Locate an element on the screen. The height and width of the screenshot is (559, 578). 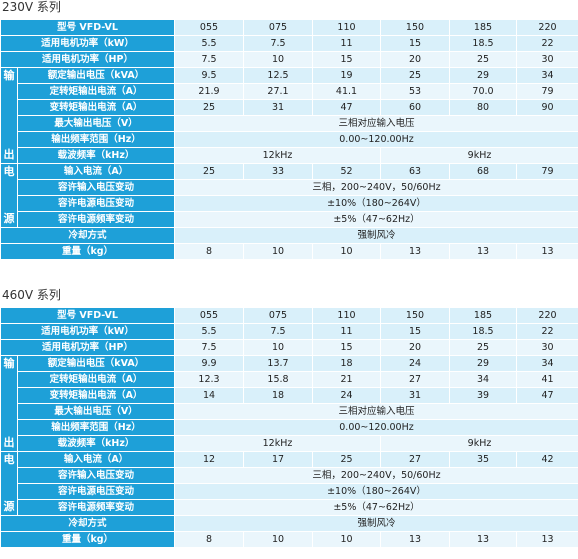
table-row: 变转矩输出电流（A） 25 31 47 60 80 90 is located at coordinates (289, 107).